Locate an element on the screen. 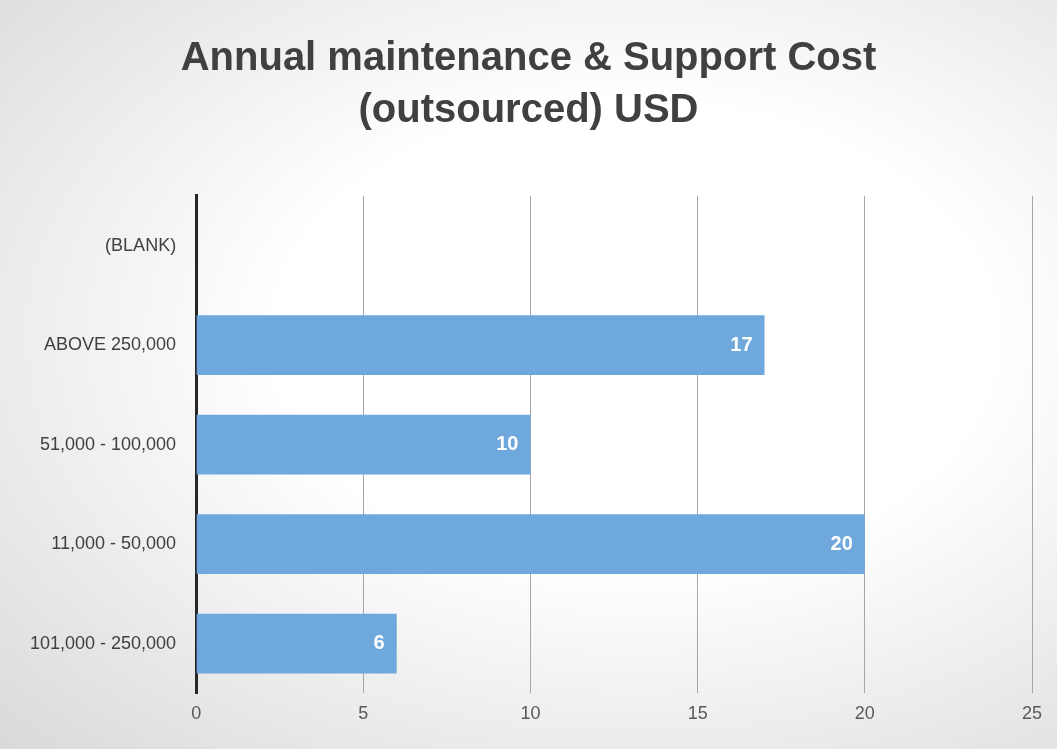  y-tick-label: (BLANK) is located at coordinates (141, 244).